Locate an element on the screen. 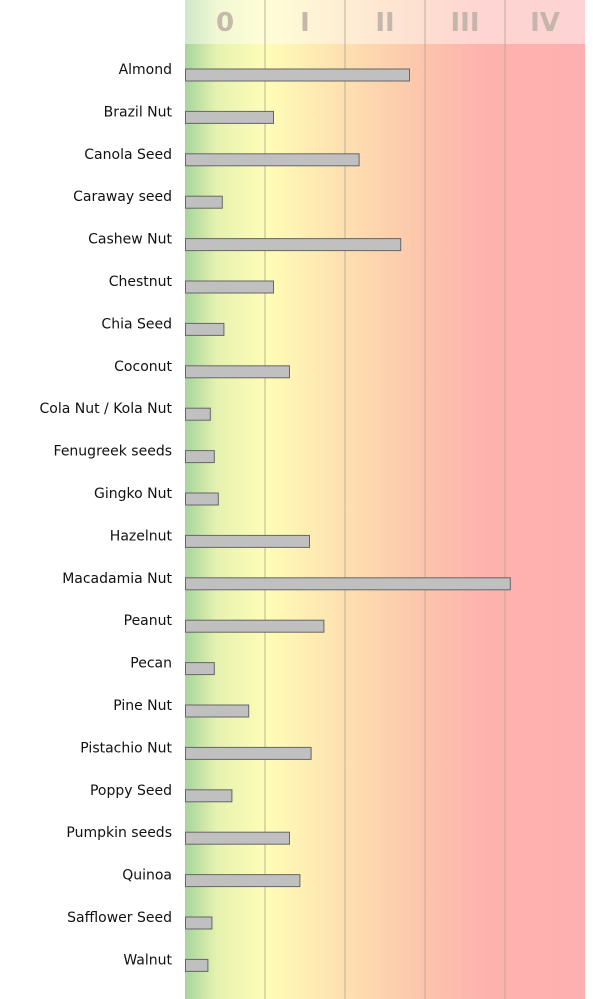  category-label-1: Brazil Nut is located at coordinates (138, 112).